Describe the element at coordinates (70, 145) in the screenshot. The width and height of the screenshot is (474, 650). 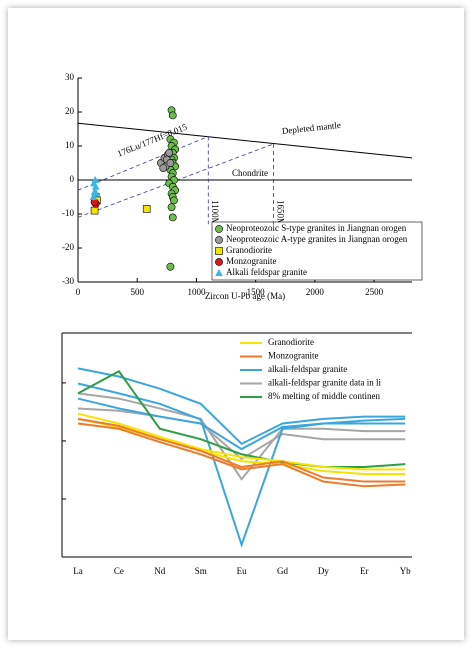
I see `y-tick-label: 10` at that location.